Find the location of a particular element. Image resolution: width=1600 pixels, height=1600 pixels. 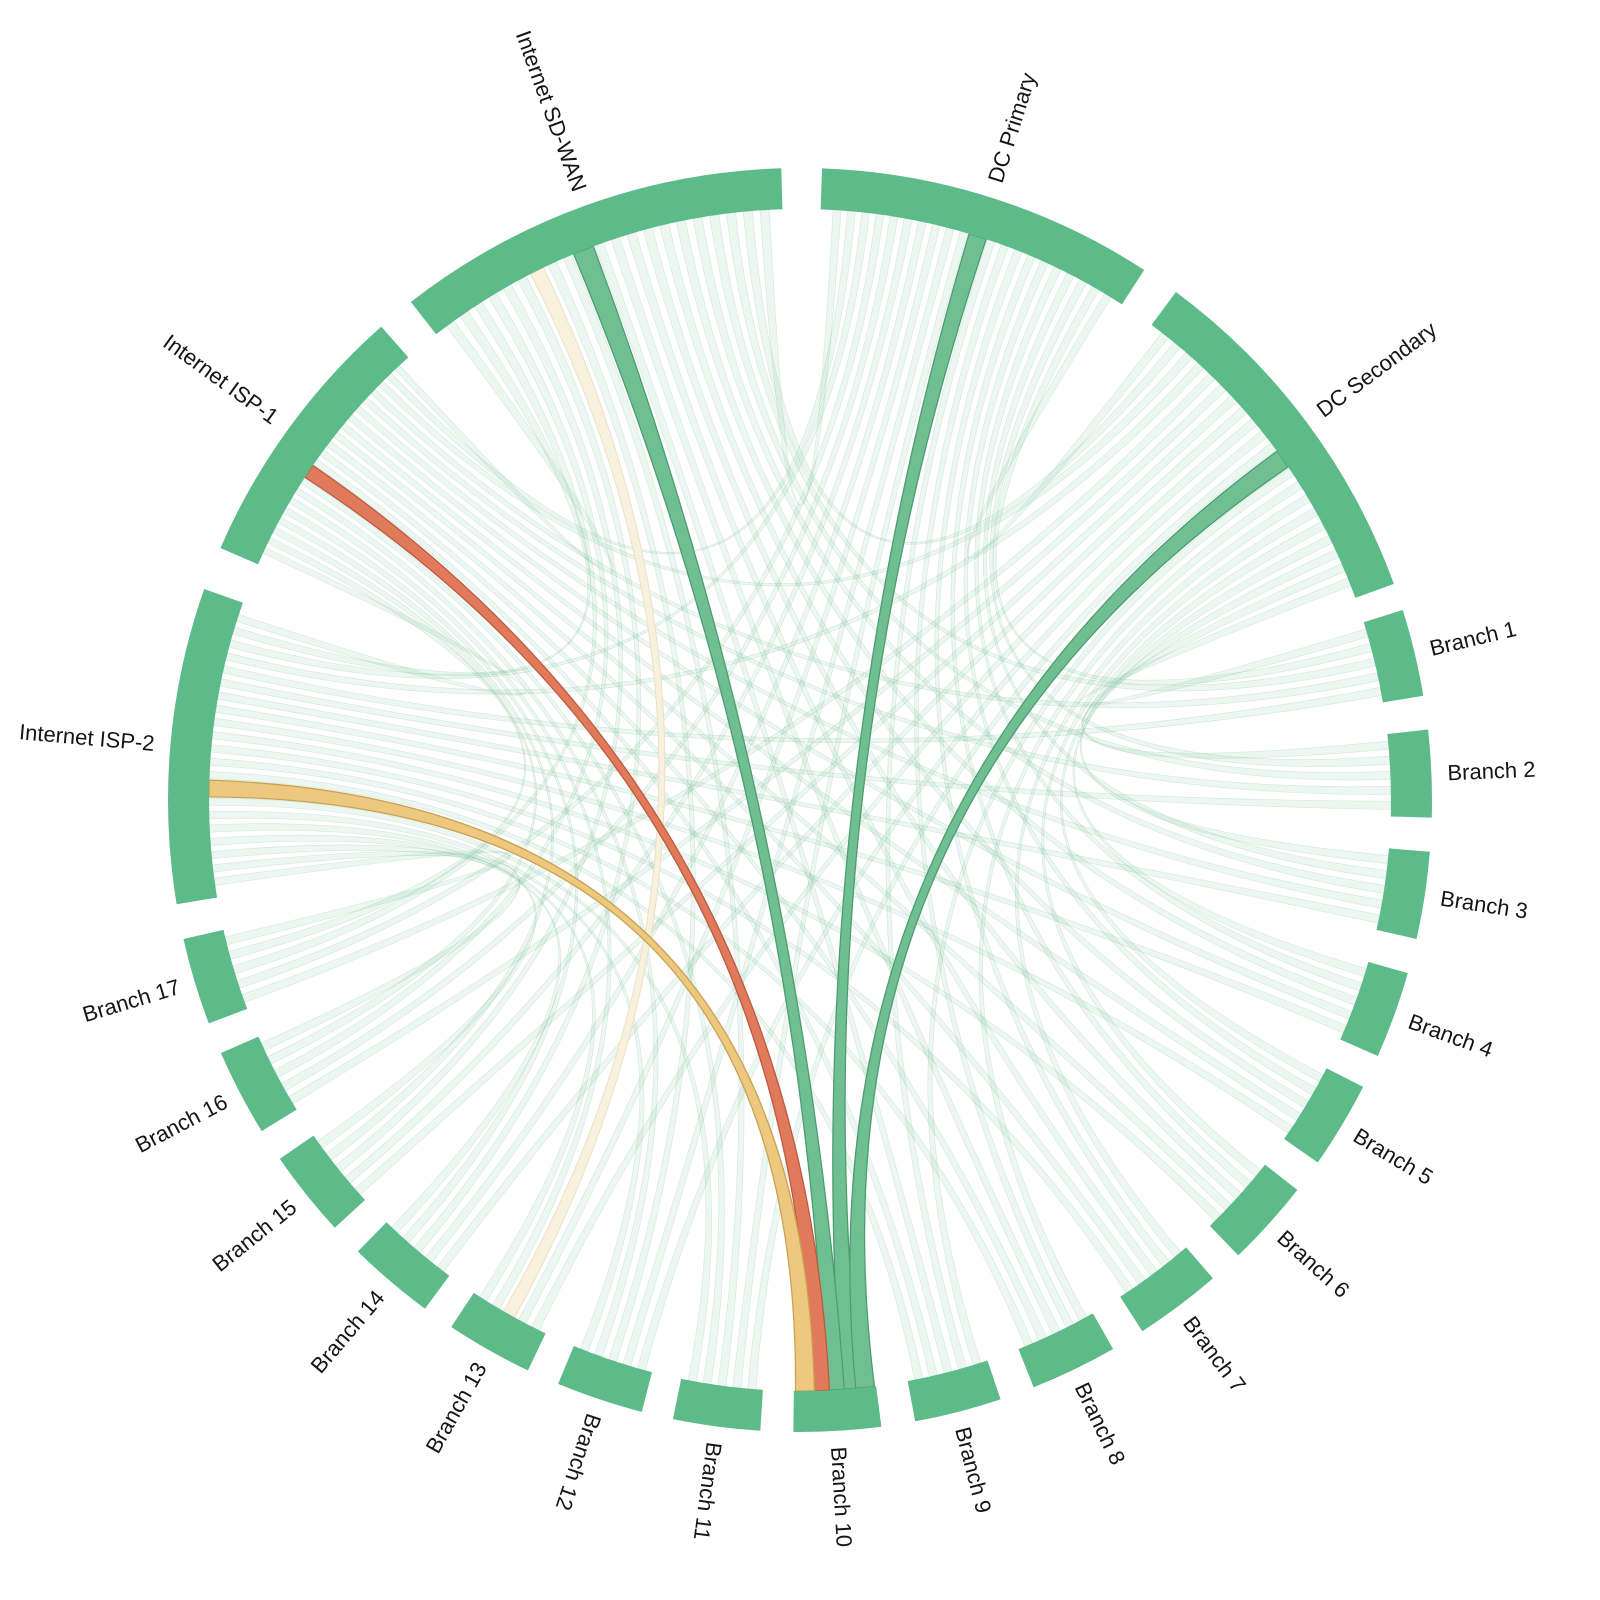

ribbon-normal-dc-primary-internet-sd-wan is located at coordinates (800, 357).